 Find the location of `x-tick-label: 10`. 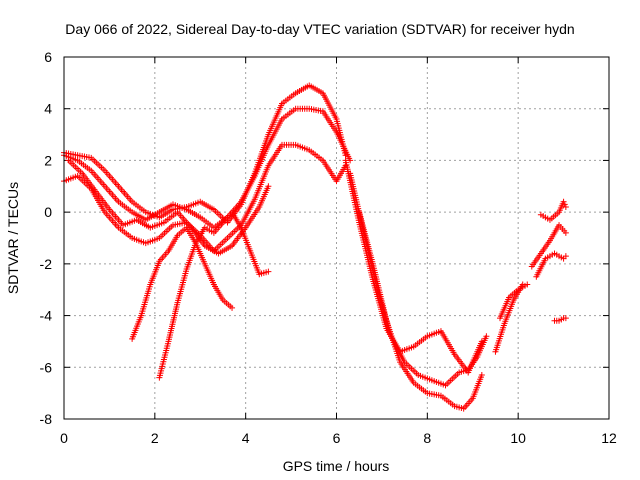

x-tick-label: 10 is located at coordinates (518, 438).